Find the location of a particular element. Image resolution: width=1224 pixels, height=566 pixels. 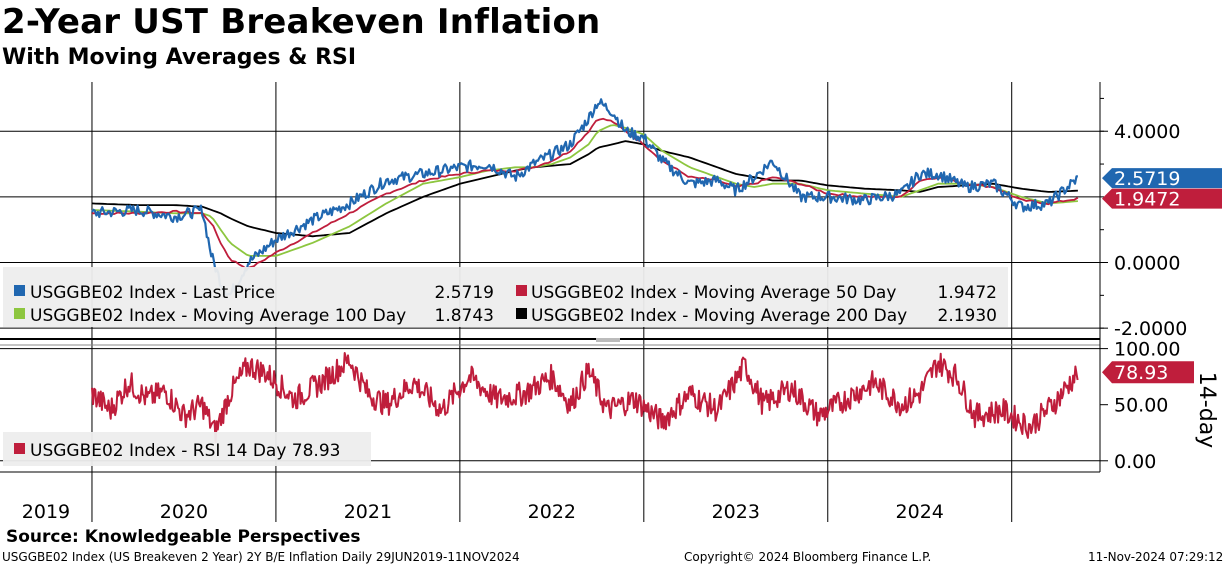

rsi-axis-label: 0.00 is located at coordinates (1135, 462).